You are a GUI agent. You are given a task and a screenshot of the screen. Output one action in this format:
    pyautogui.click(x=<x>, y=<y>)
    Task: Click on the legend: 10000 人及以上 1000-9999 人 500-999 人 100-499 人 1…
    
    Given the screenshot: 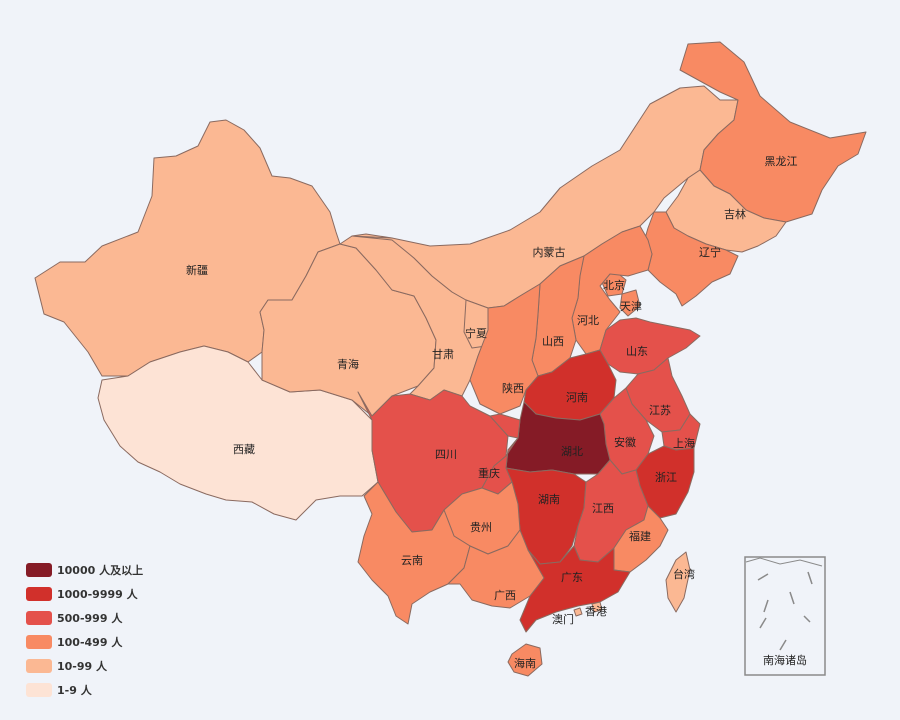 What is the action you would take?
    pyautogui.click(x=84, y=630)
    